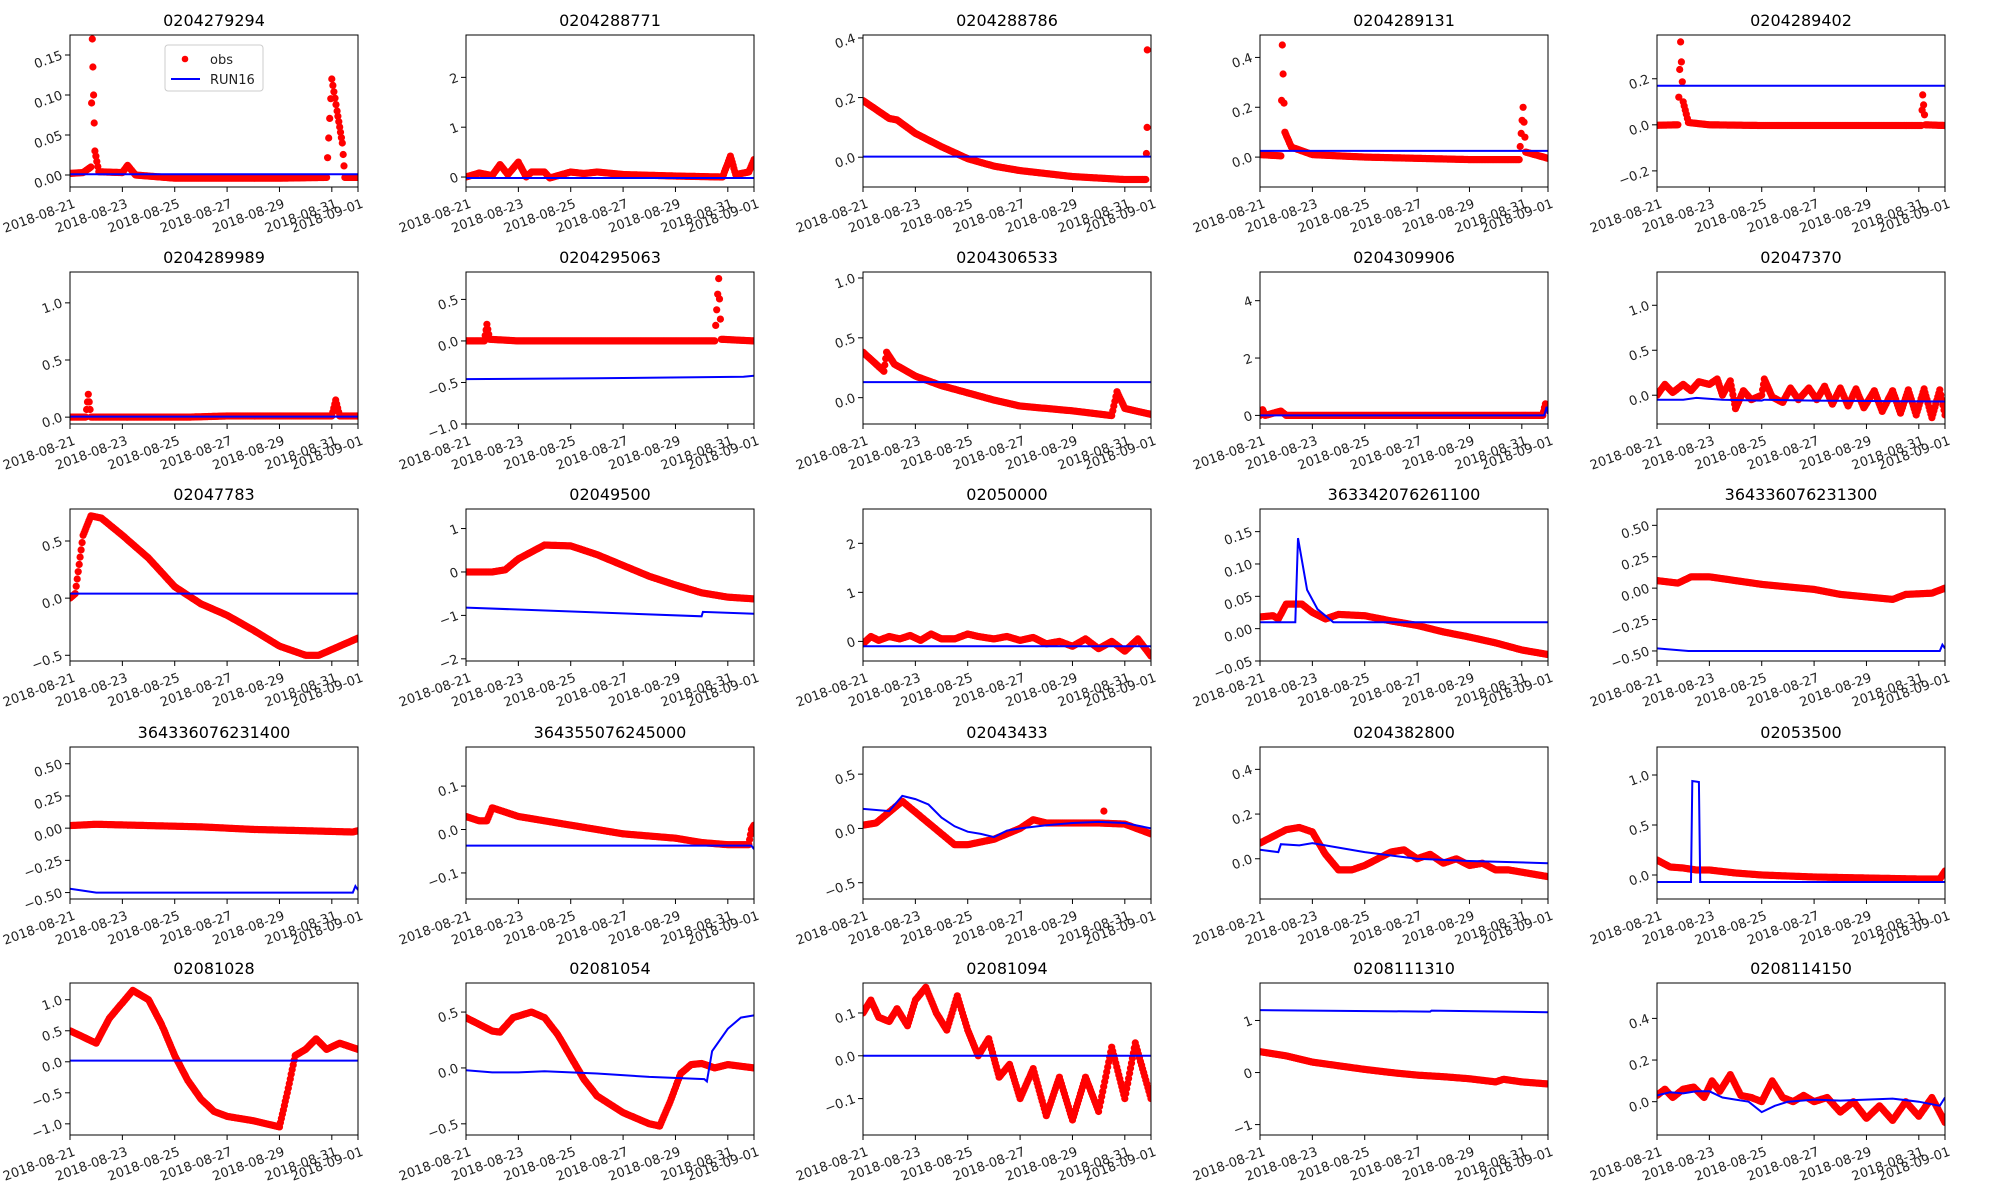 Image resolution: width=2000 pixels, height=1200 pixels. Describe the element at coordinates (610, 257) in the screenshot. I see `subplot-title: 0204295063` at that location.